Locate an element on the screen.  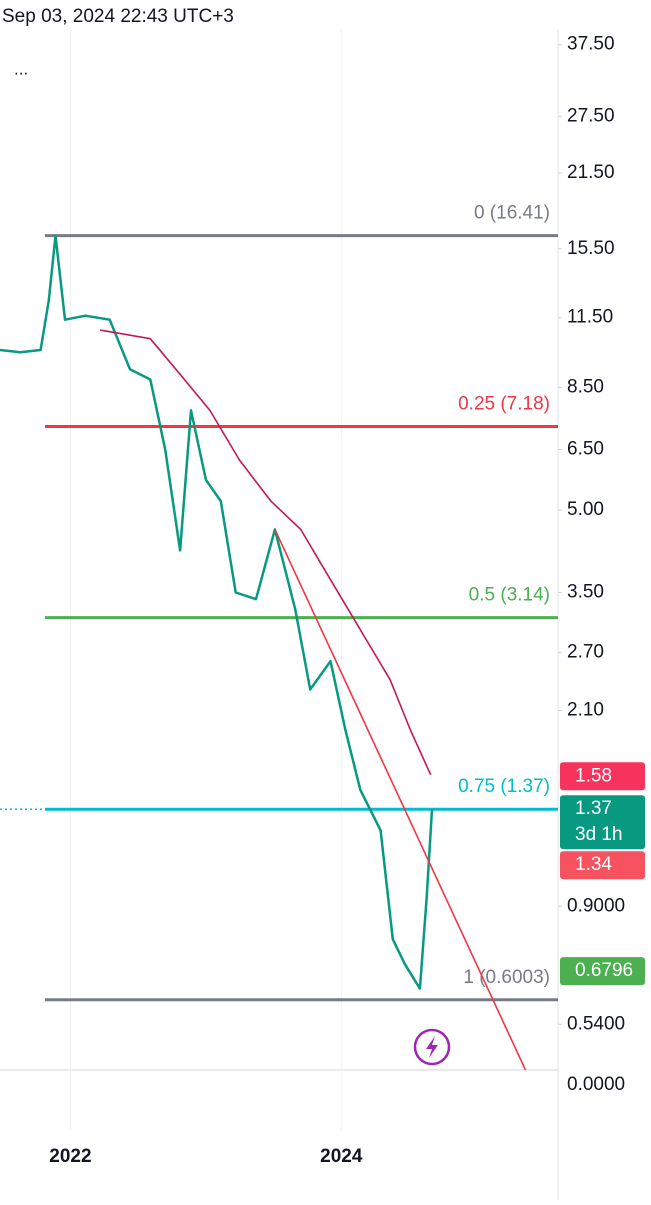
y-tick-label: 11.50 is located at coordinates (590, 317).